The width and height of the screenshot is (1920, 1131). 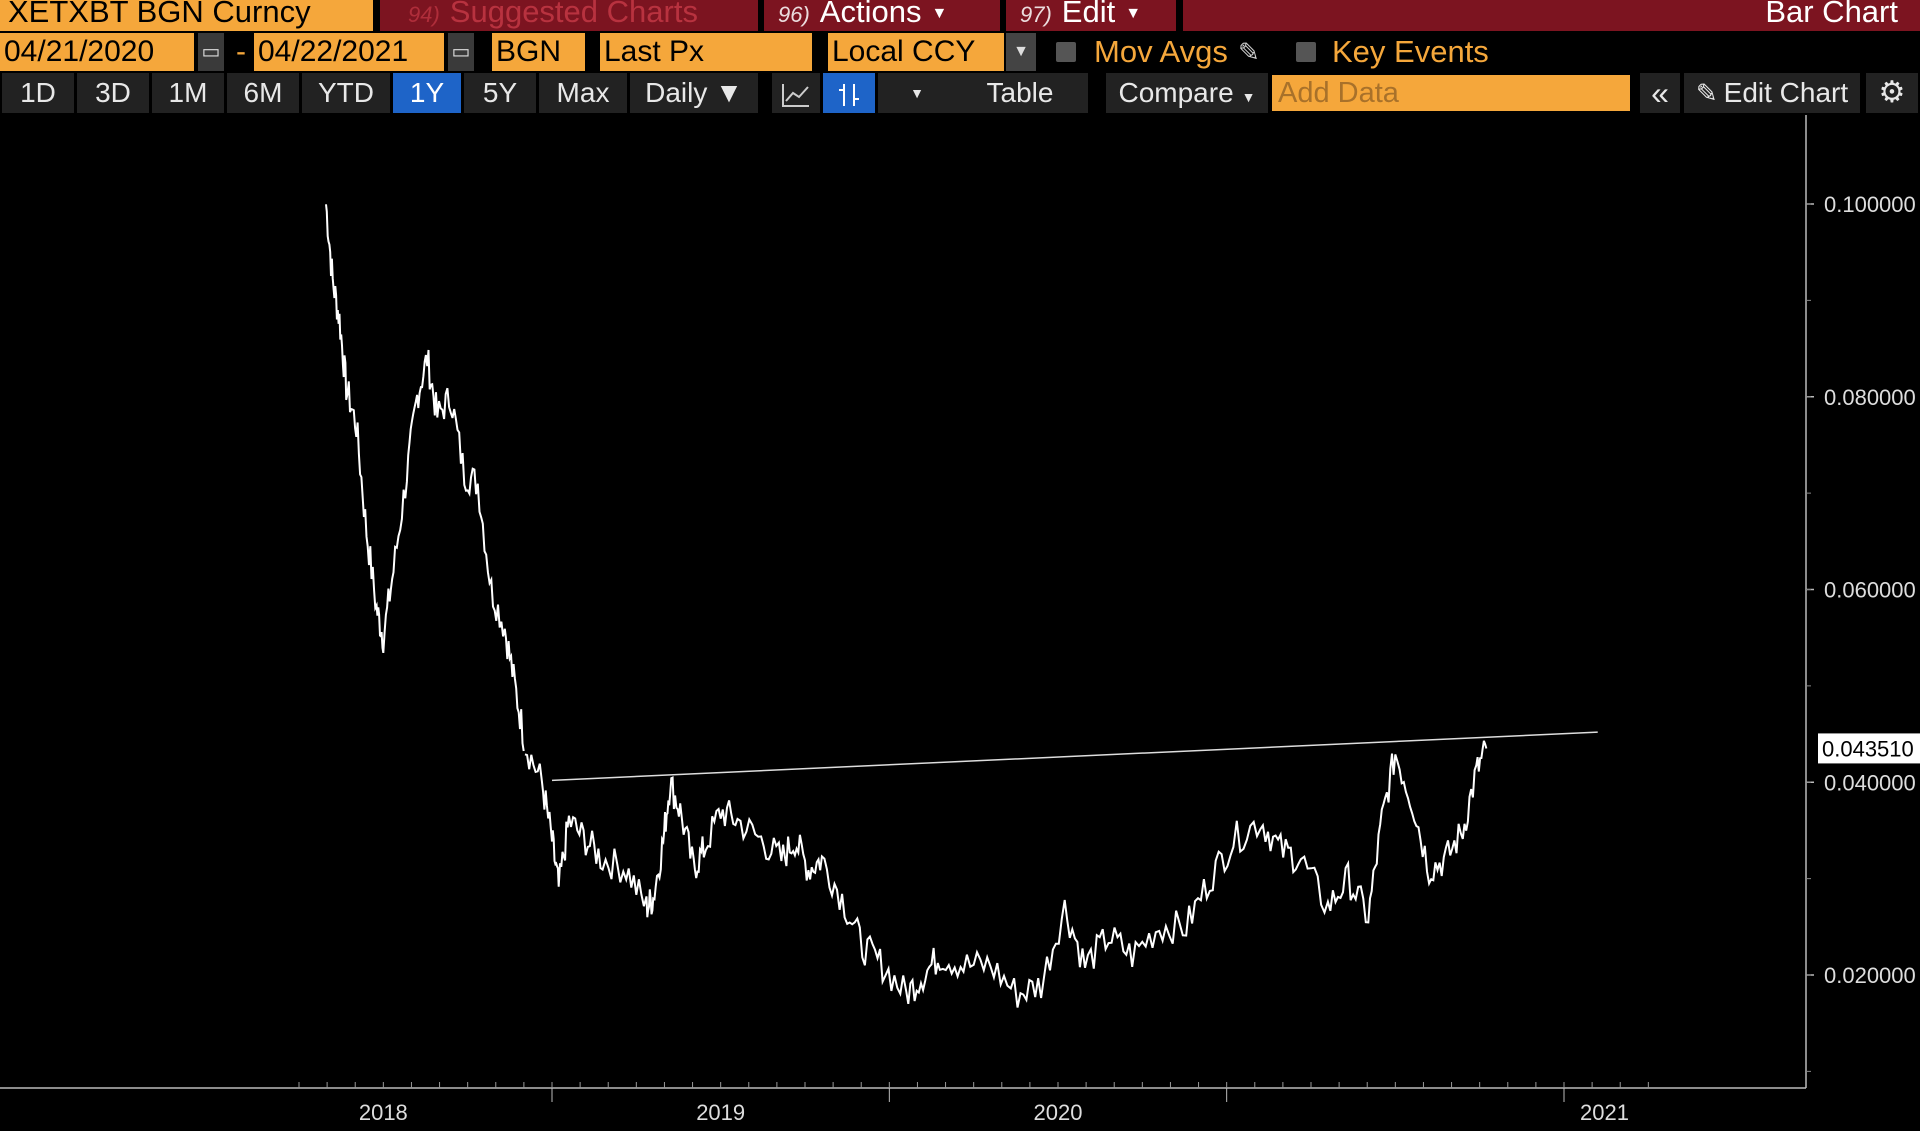 I want to click on last-price-box, so click(x=1869, y=748).